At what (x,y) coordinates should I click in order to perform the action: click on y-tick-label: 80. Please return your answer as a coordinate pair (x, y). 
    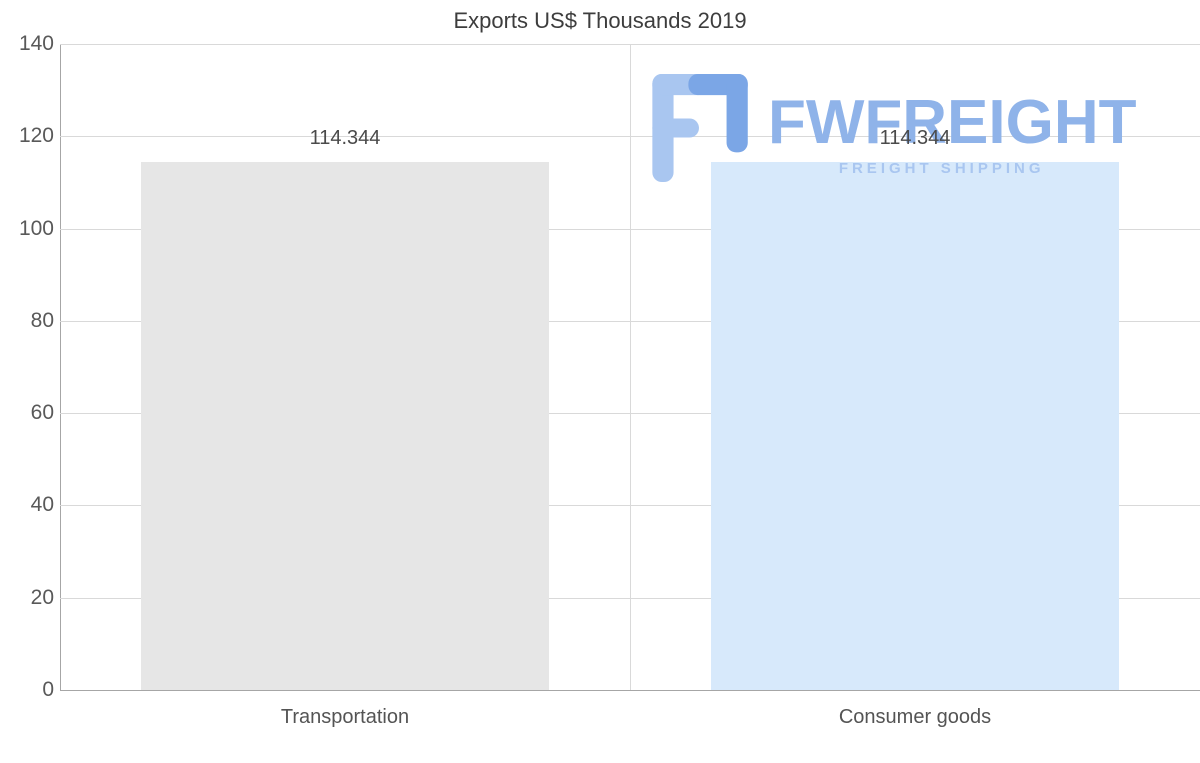
    Looking at the image, I should click on (42, 320).